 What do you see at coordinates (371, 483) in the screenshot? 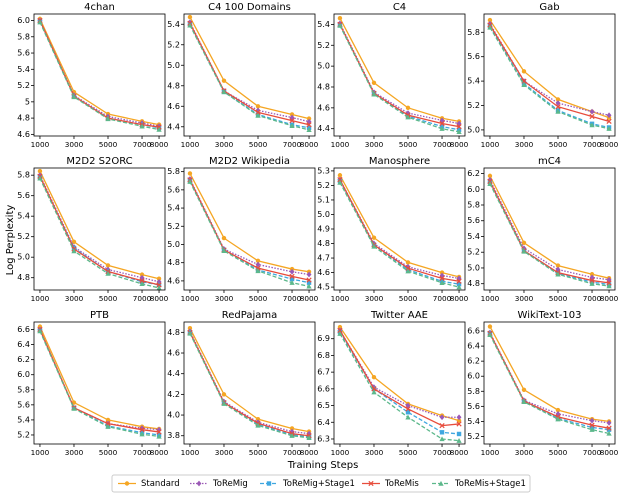
I see `legend-marker` at bounding box center [371, 483].